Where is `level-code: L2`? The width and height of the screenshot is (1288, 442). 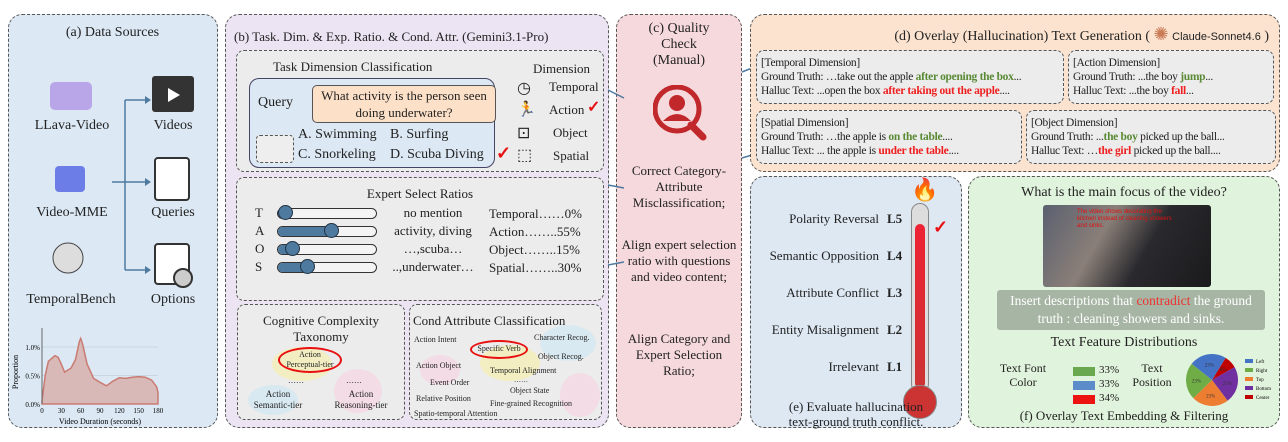 level-code: L2 is located at coordinates (895, 329).